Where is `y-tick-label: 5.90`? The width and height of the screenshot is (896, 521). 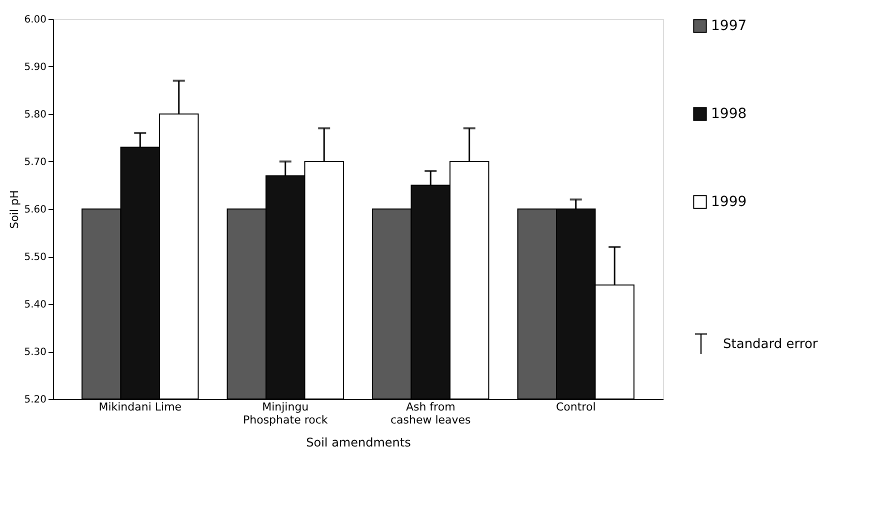 y-tick-label: 5.90 is located at coordinates (35, 67).